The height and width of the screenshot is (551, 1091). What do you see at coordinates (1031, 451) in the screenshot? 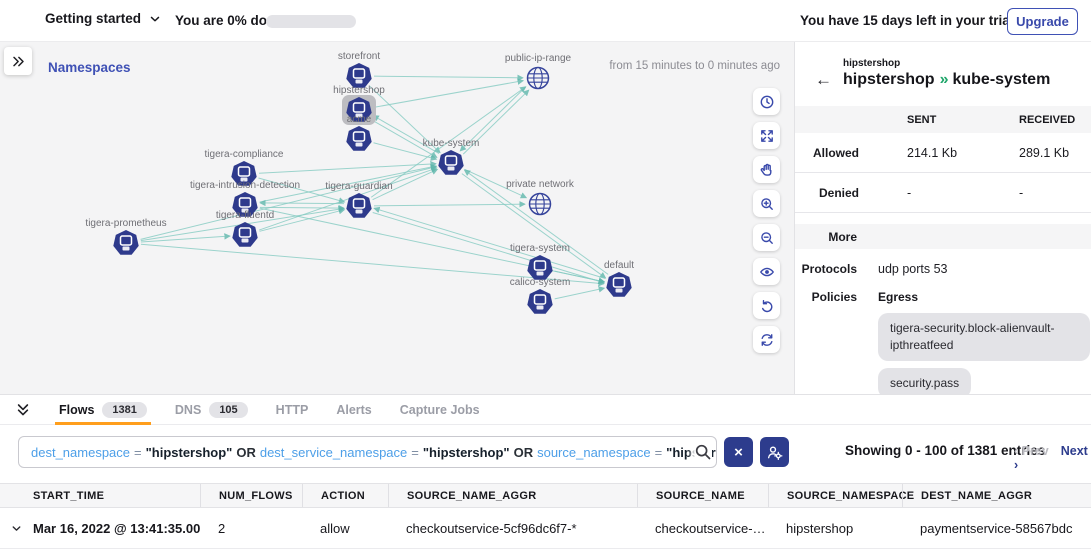
I see `prev-page-button: ‹ Prev` at bounding box center [1031, 451].